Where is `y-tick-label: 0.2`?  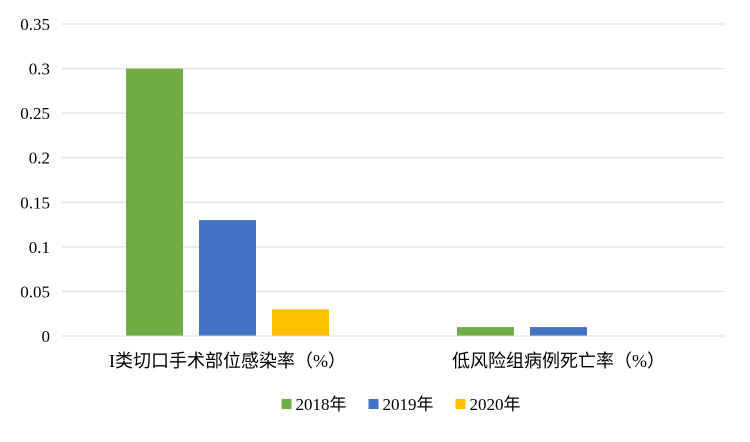
y-tick-label: 0.2 is located at coordinates (39, 158).